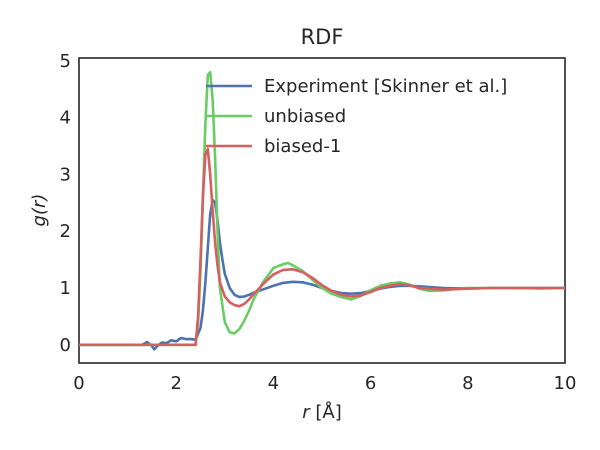 This screenshot has height=450, width=600. Describe the element at coordinates (306, 412) in the screenshot. I see `x-axis-symbol: r` at that location.